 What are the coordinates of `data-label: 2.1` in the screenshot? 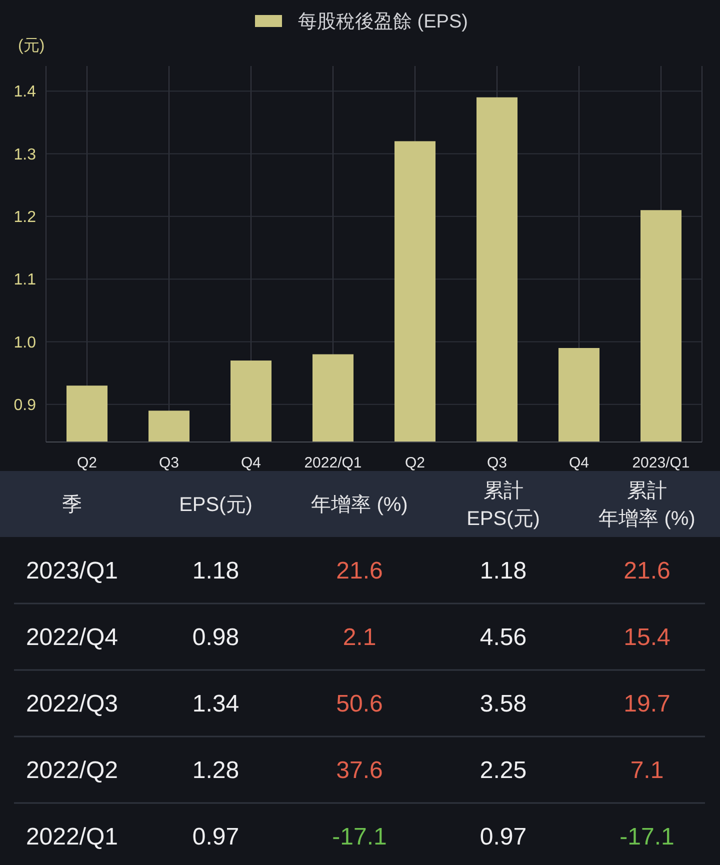 It's located at (359, 638).